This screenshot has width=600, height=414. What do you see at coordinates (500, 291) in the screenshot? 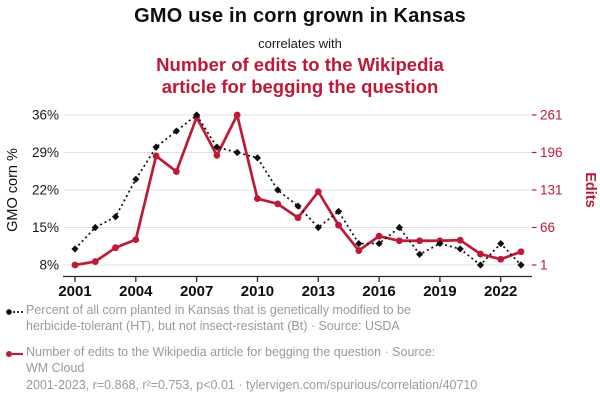
I see `svg-text: 2022` at bounding box center [500, 291].